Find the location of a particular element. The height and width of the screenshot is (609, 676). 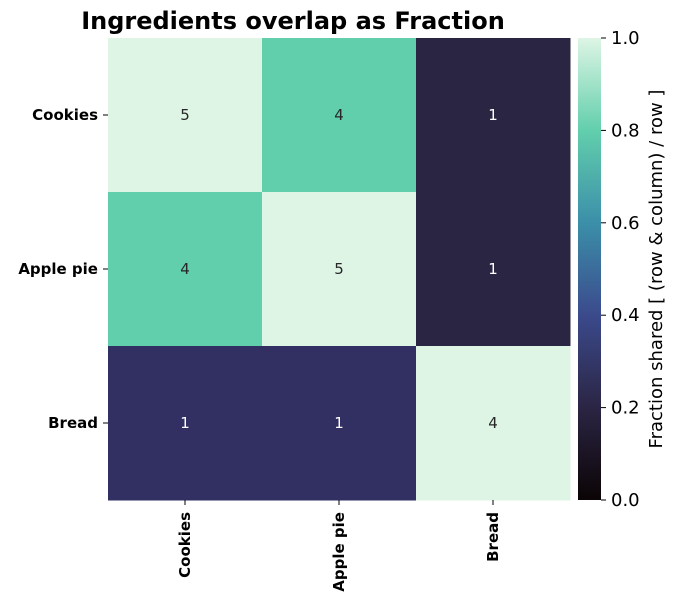

row-label: Cookies is located at coordinates (65, 115).